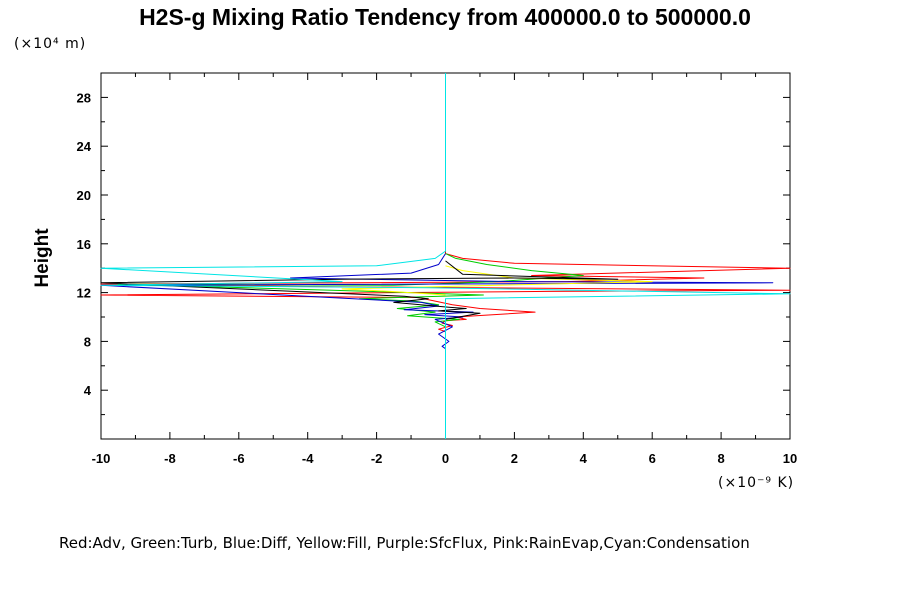 The height and width of the screenshot is (600, 900). What do you see at coordinates (42, 258) in the screenshot?
I see `y-axis-label: Height` at bounding box center [42, 258].